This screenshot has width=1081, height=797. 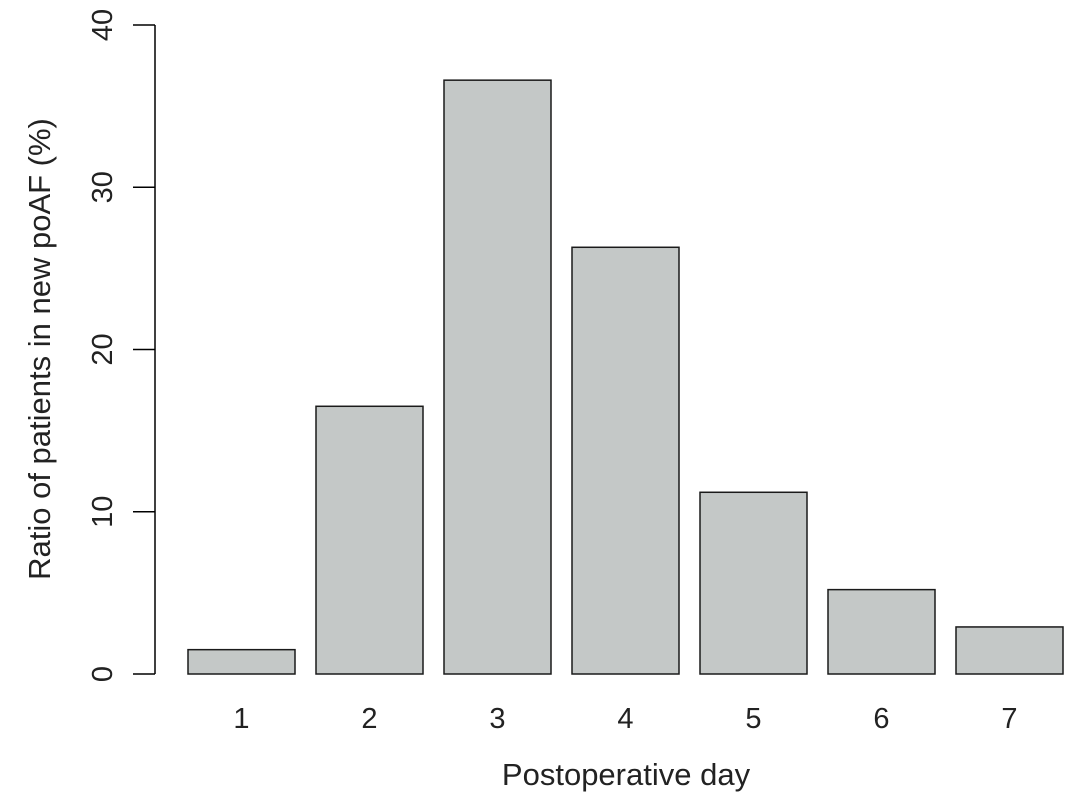 I want to click on x-tick-label: 4, so click(x=625, y=719).